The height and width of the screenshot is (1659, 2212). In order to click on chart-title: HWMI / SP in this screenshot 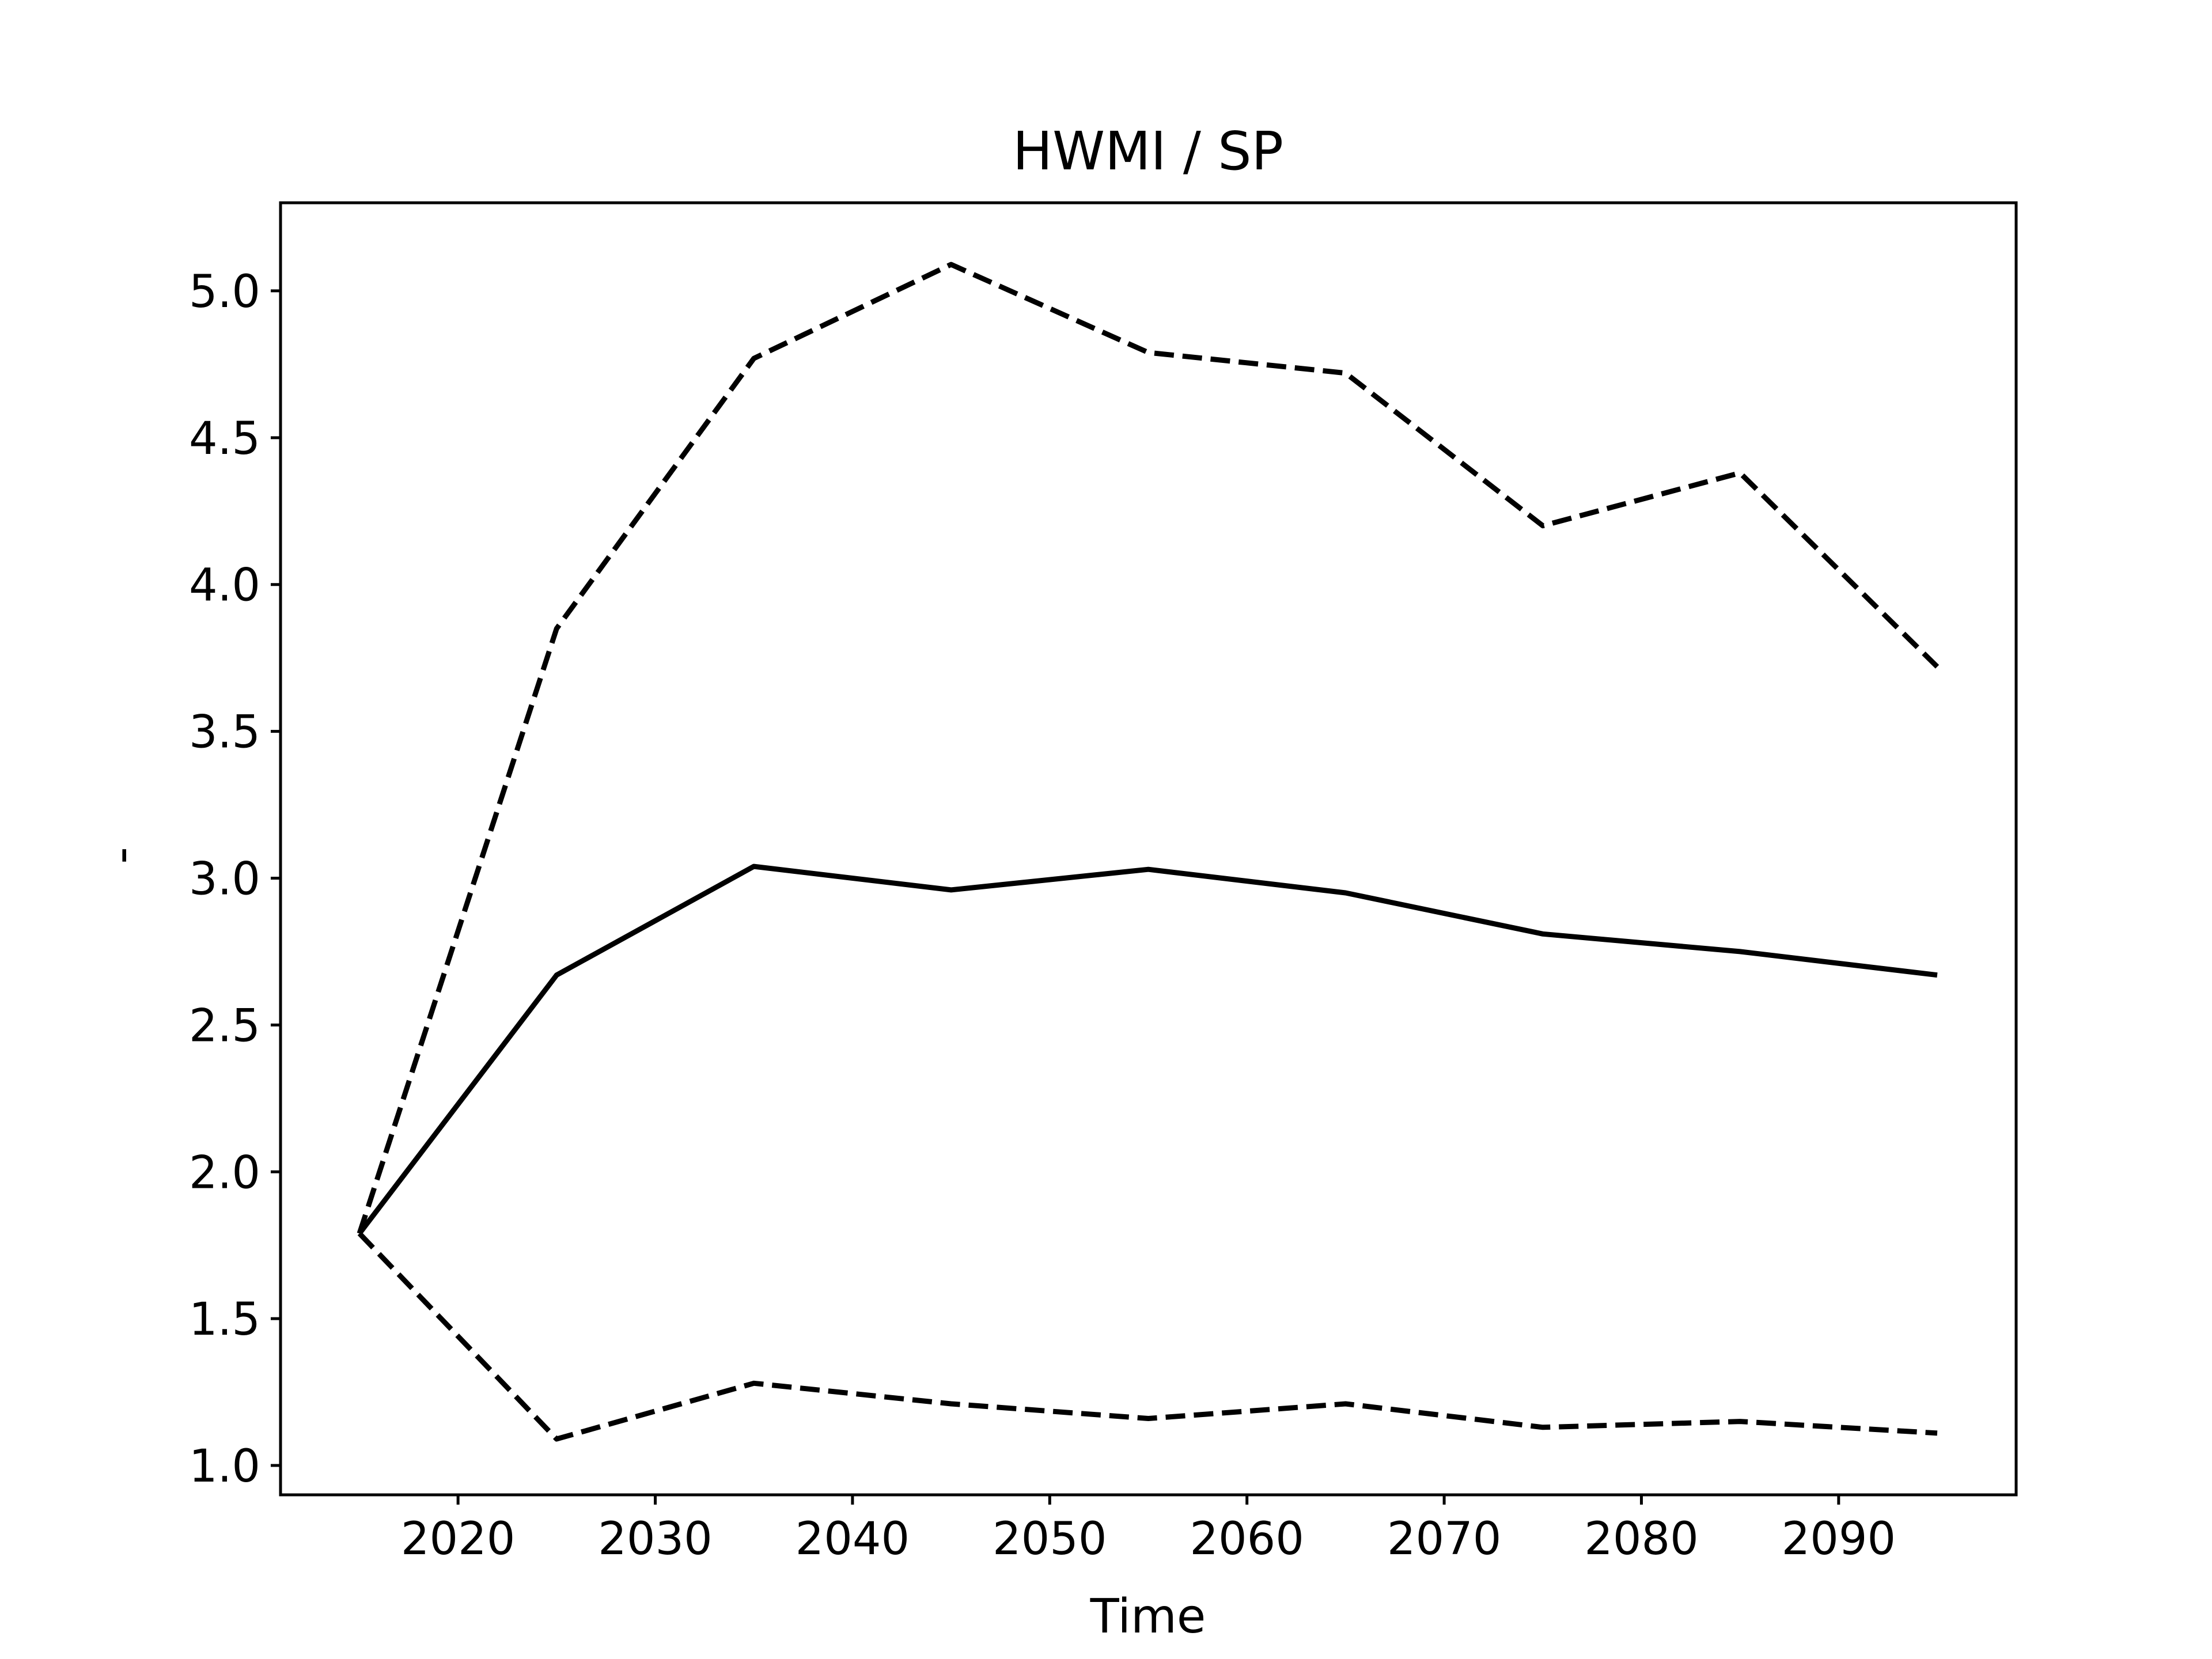, I will do `click(1148, 151)`.